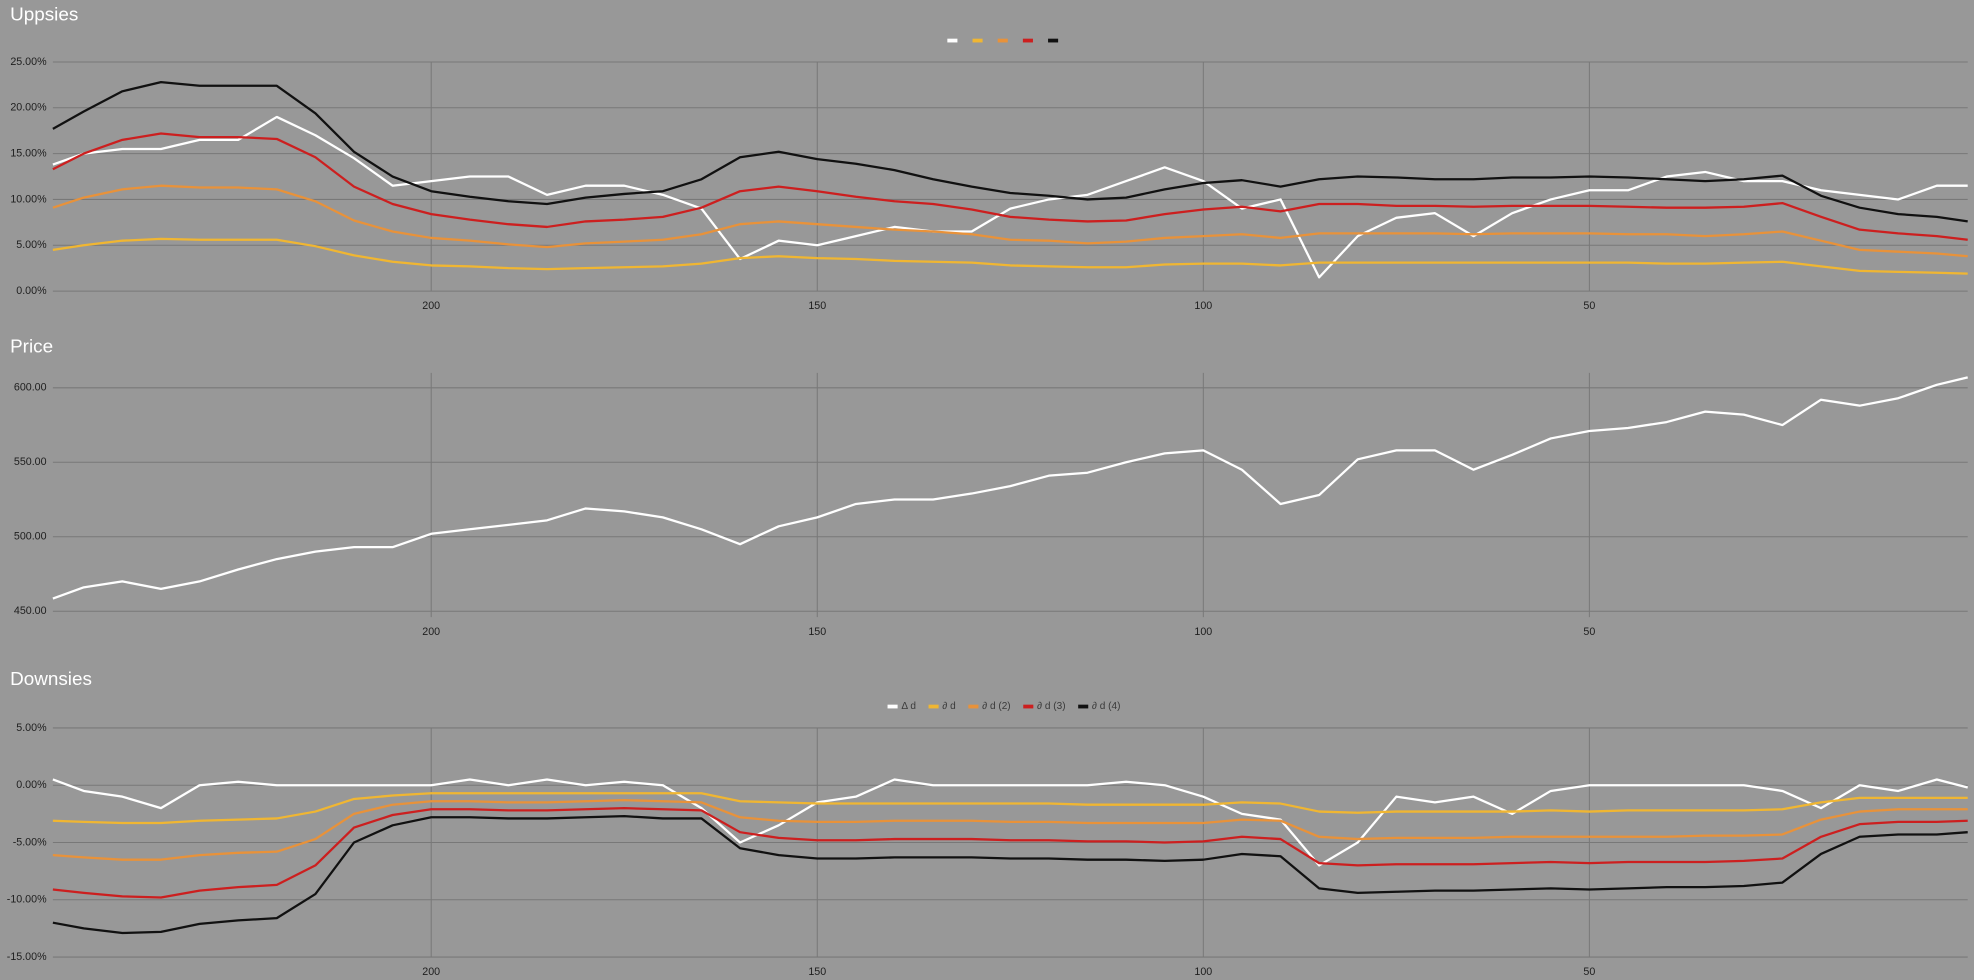  Describe the element at coordinates (28, 108) in the screenshot. I see `y-tick-label: 20.00%` at that location.